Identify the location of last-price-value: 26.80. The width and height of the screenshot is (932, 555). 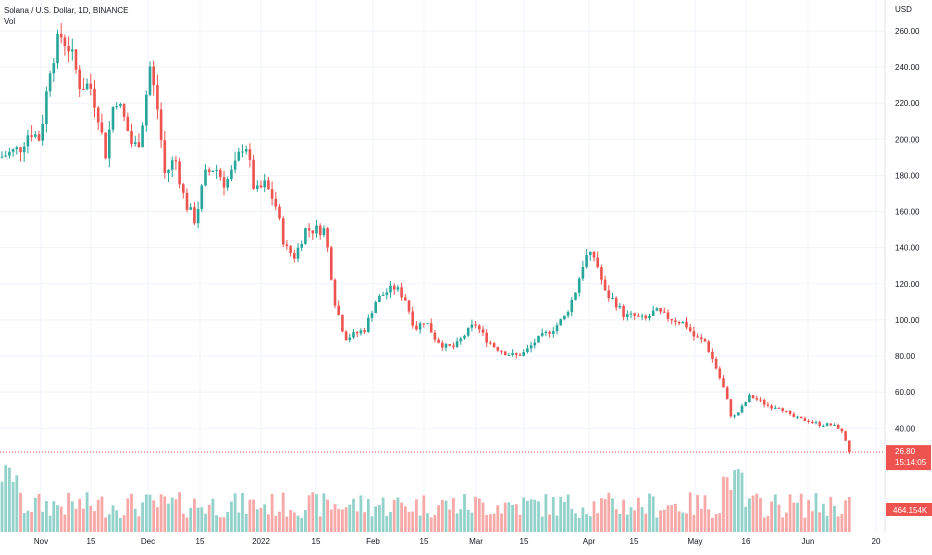
(905, 451).